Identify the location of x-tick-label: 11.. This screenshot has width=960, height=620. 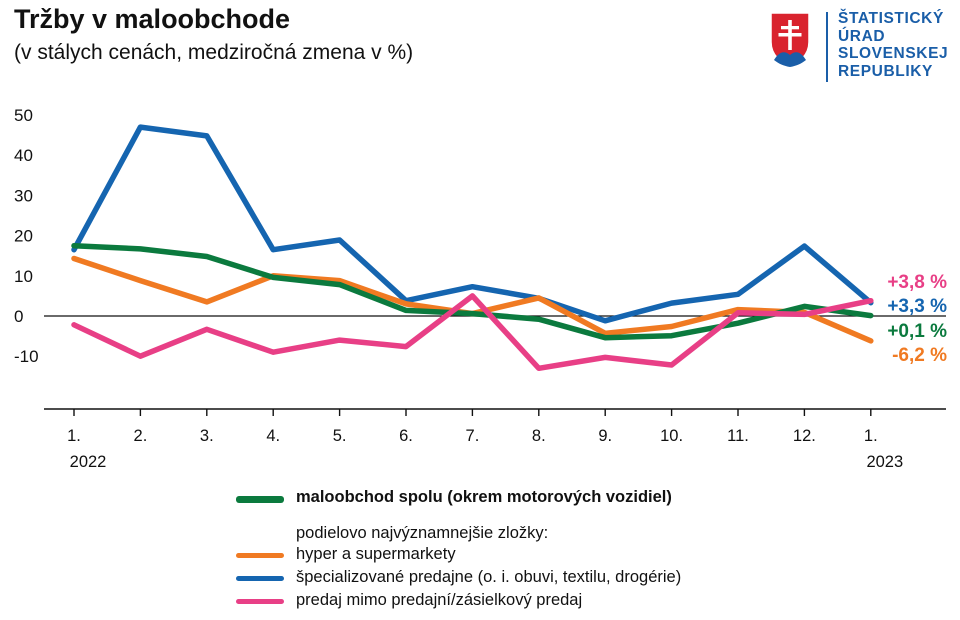
(738, 436).